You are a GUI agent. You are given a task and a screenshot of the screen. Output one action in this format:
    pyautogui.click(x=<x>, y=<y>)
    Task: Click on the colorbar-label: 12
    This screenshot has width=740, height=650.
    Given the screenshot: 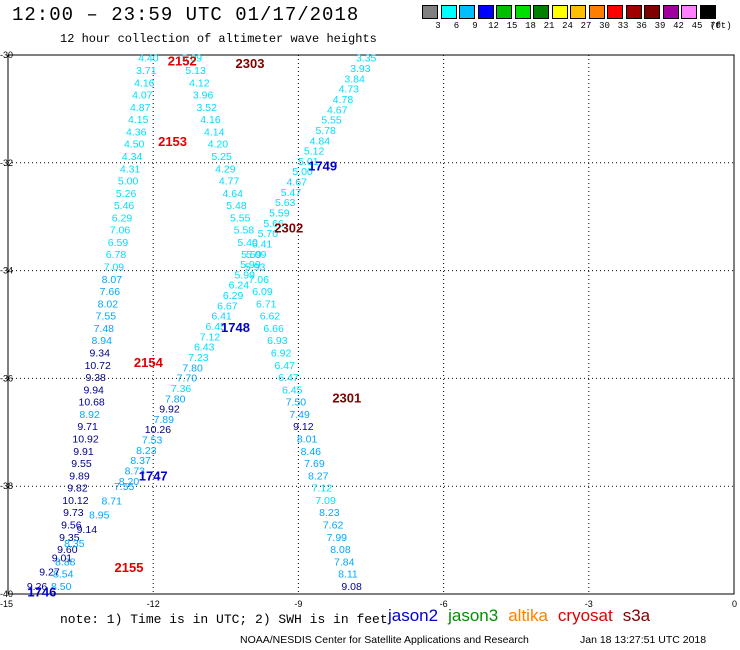 What is the action you would take?
    pyautogui.click(x=493, y=26)
    